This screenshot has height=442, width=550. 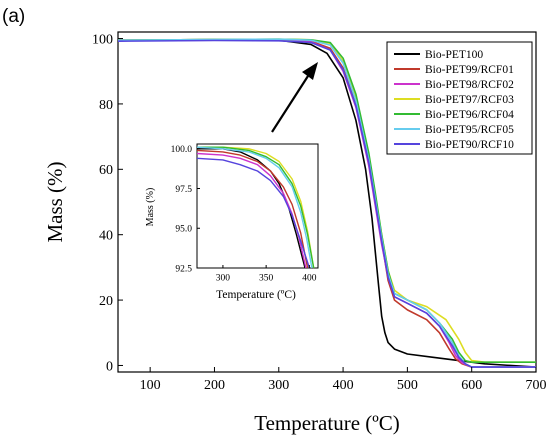 What do you see at coordinates (536, 385) in the screenshot?
I see `main-x-tick-label: 700` at bounding box center [536, 385].